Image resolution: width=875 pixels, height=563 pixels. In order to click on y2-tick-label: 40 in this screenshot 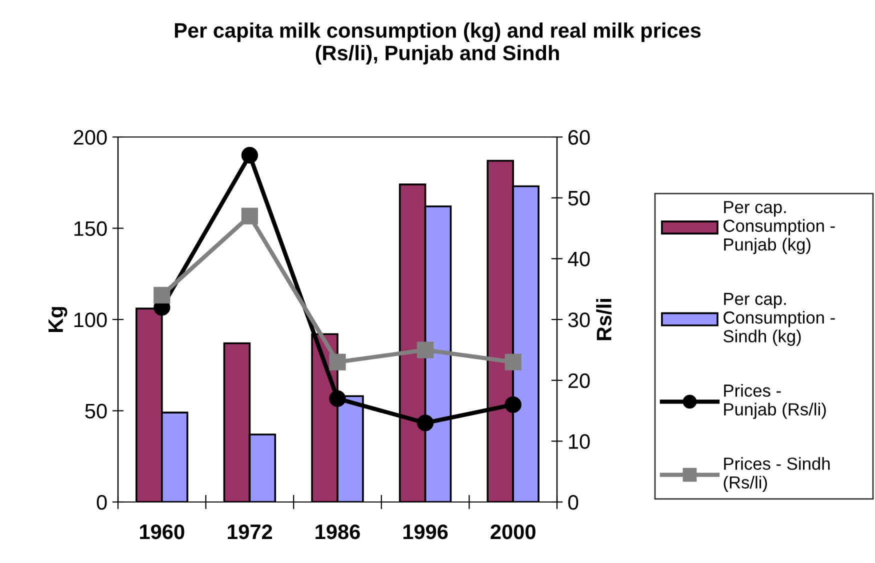, I will do `click(579, 259)`.